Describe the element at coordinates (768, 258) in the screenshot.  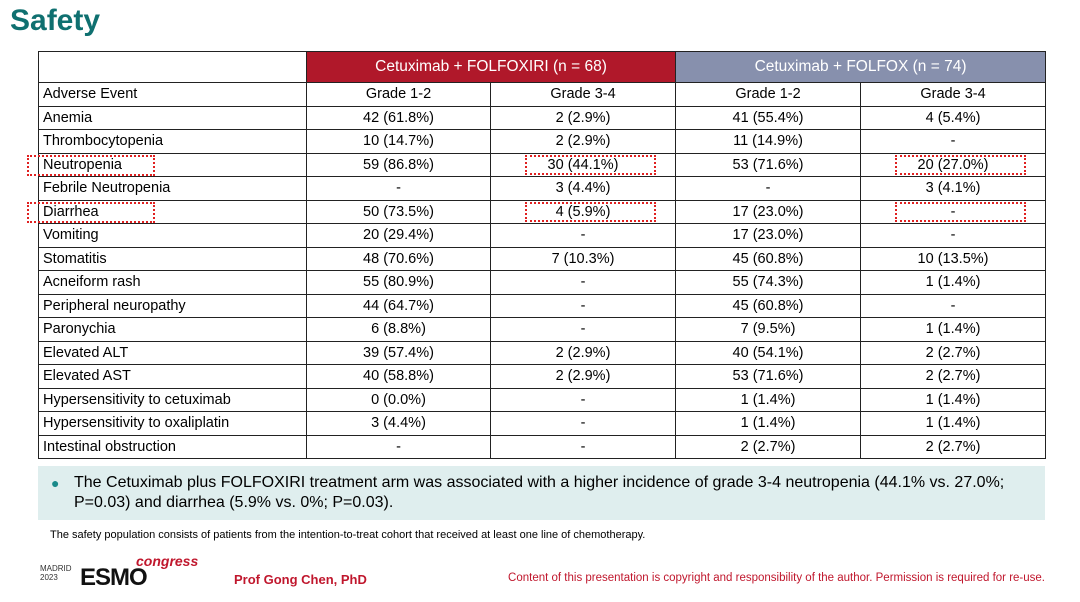
I see `value-cell: 45 (60.8%)` at that location.